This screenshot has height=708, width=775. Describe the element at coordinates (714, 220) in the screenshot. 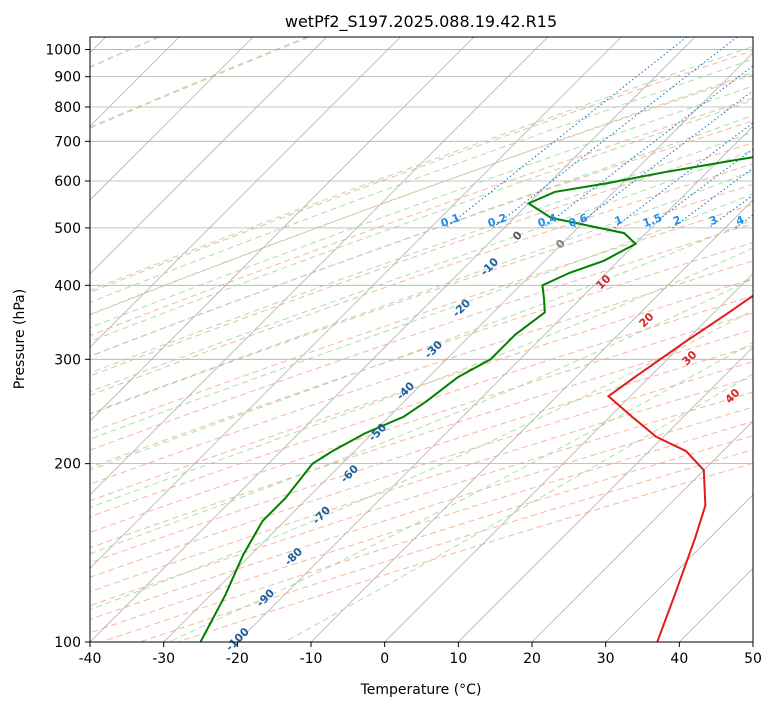

I see `mixing-ratio-label: 3` at that location.